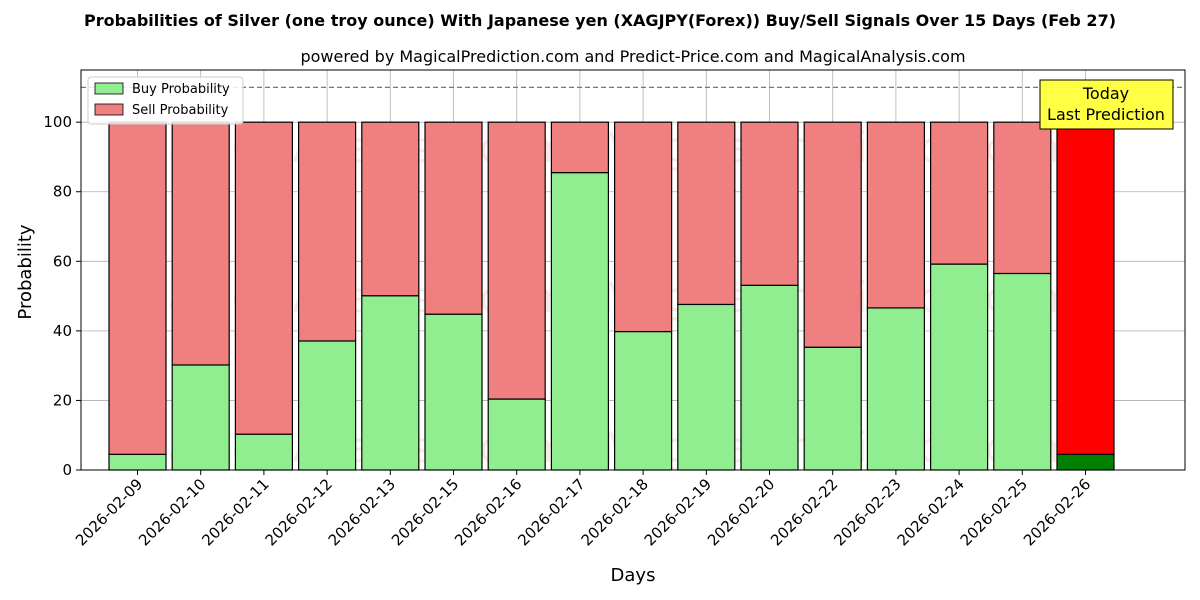  What do you see at coordinates (678, 512) in the screenshot?
I see `x-tick-label: 2026-02-19` at bounding box center [678, 512].